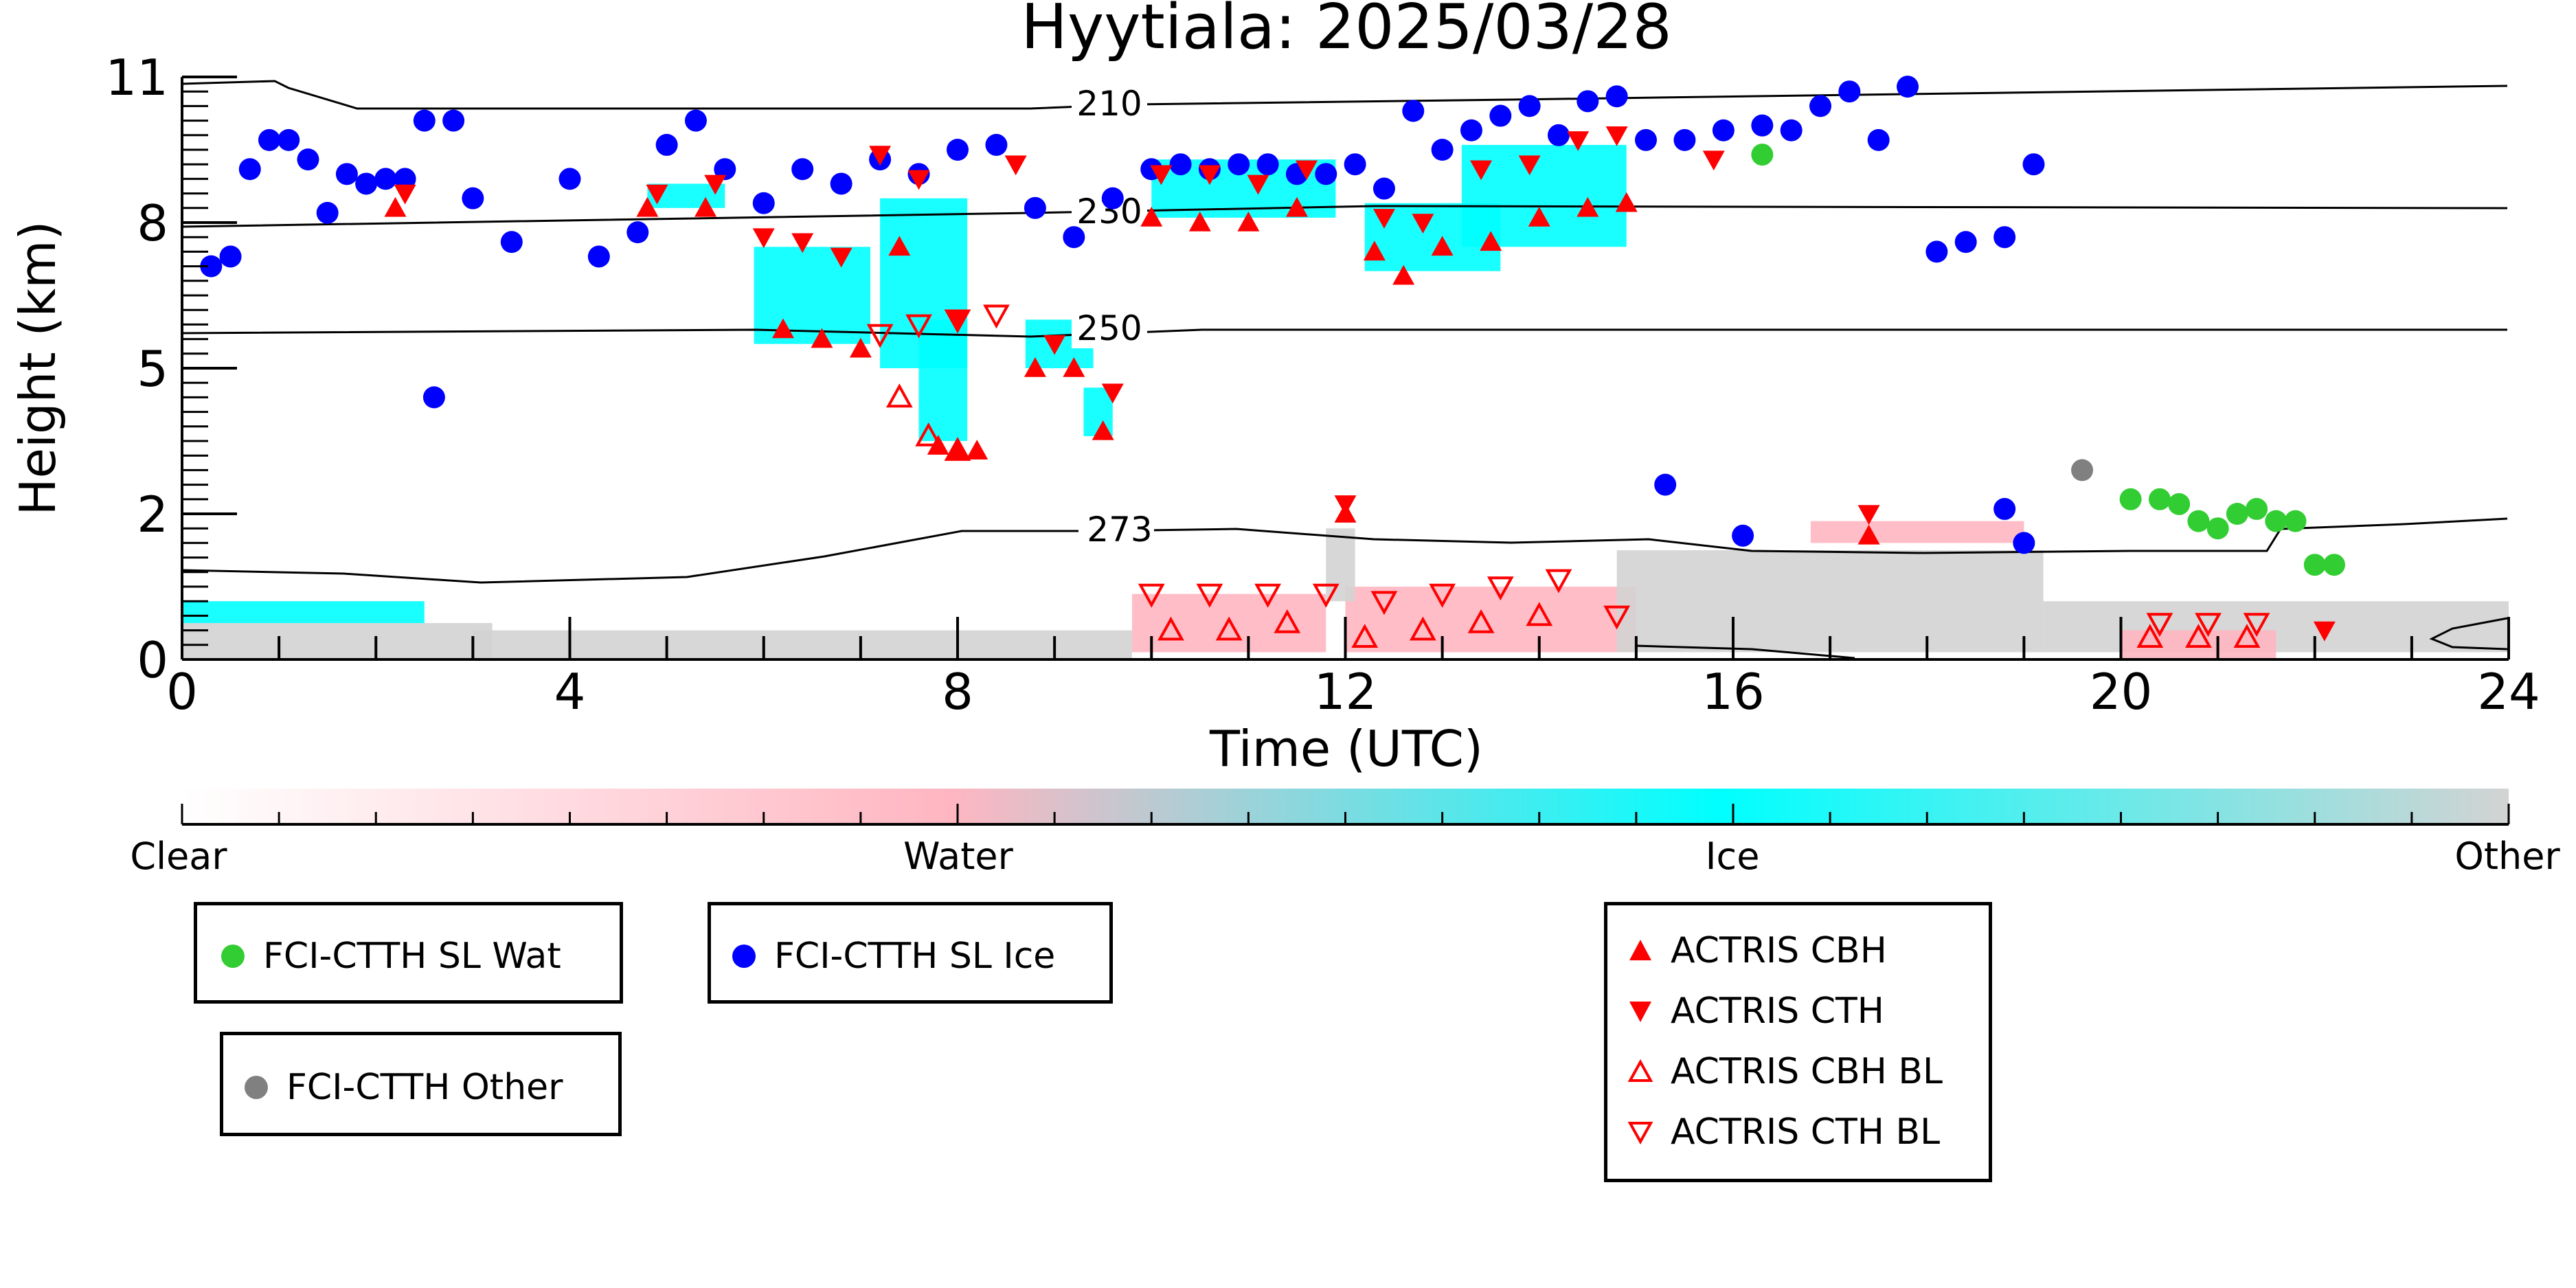  Describe the element at coordinates (38, 368) in the screenshot. I see `y-axis-label: Height (km)` at that location.